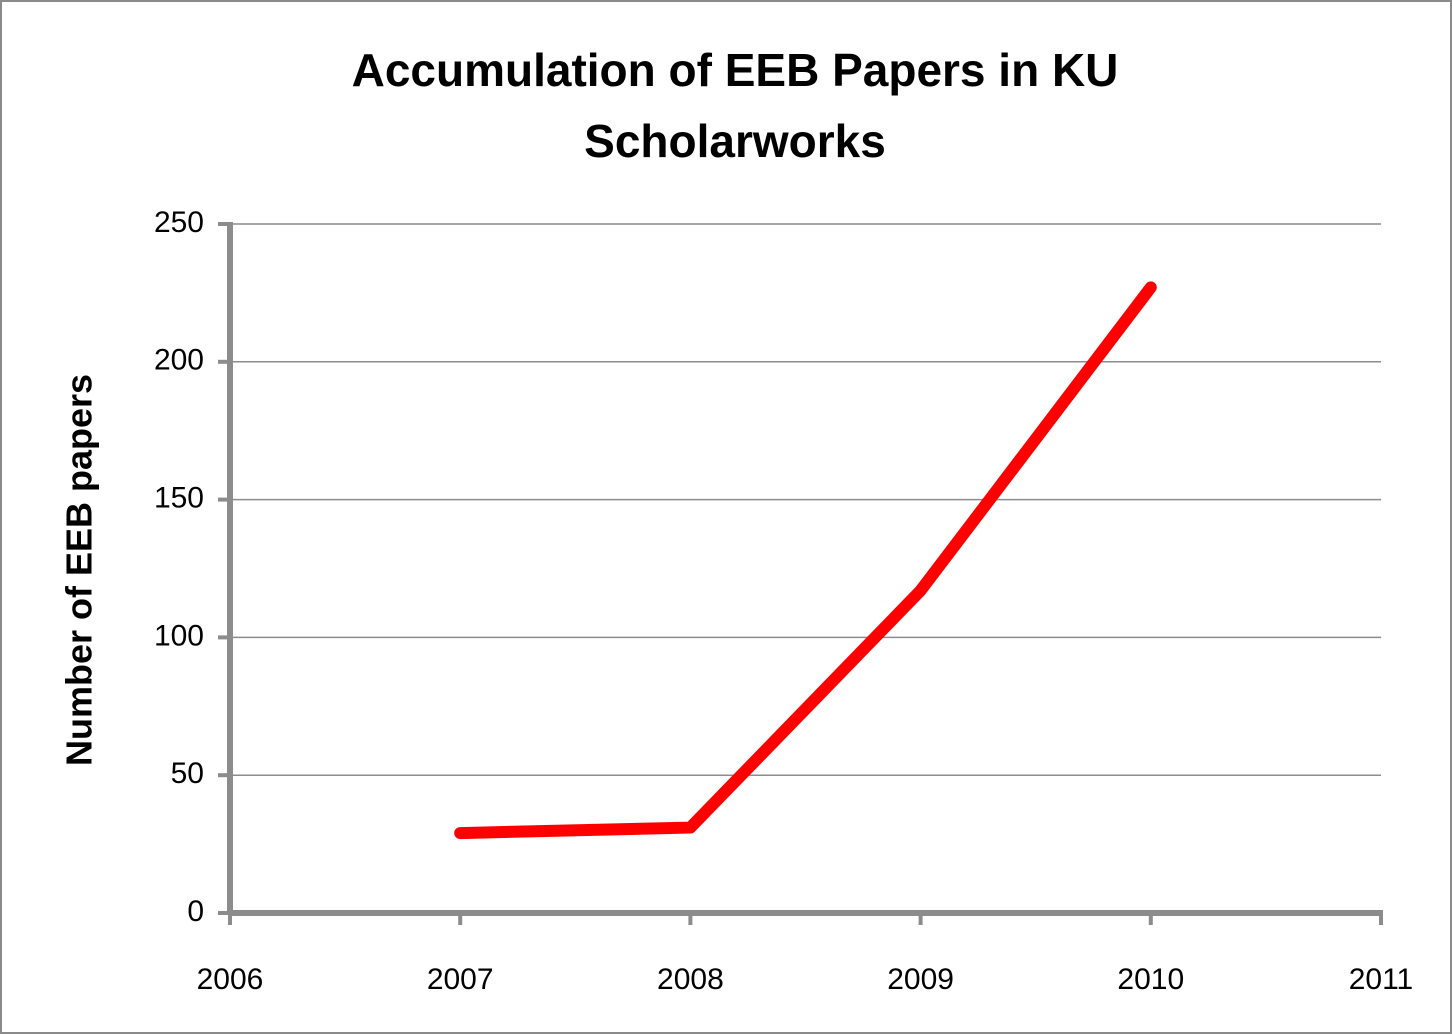  I want to click on y-tick-label: 200, so click(179, 360).